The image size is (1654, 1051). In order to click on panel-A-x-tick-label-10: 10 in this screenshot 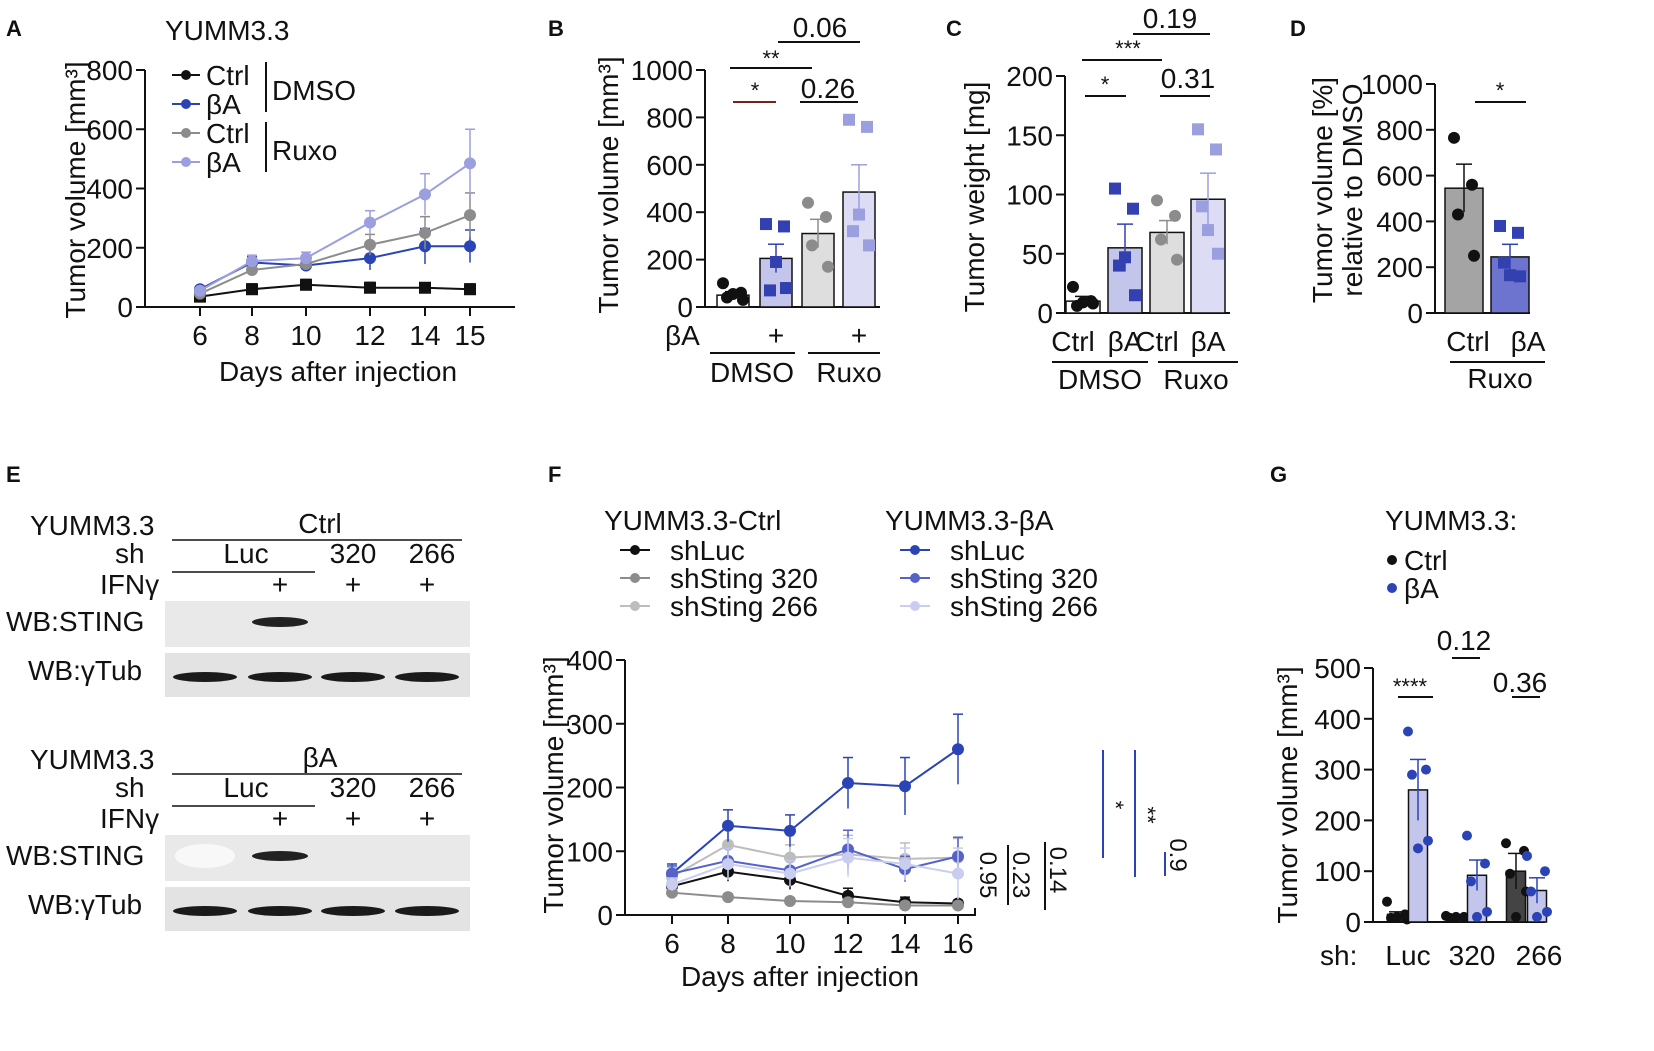, I will do `click(305, 335)`.